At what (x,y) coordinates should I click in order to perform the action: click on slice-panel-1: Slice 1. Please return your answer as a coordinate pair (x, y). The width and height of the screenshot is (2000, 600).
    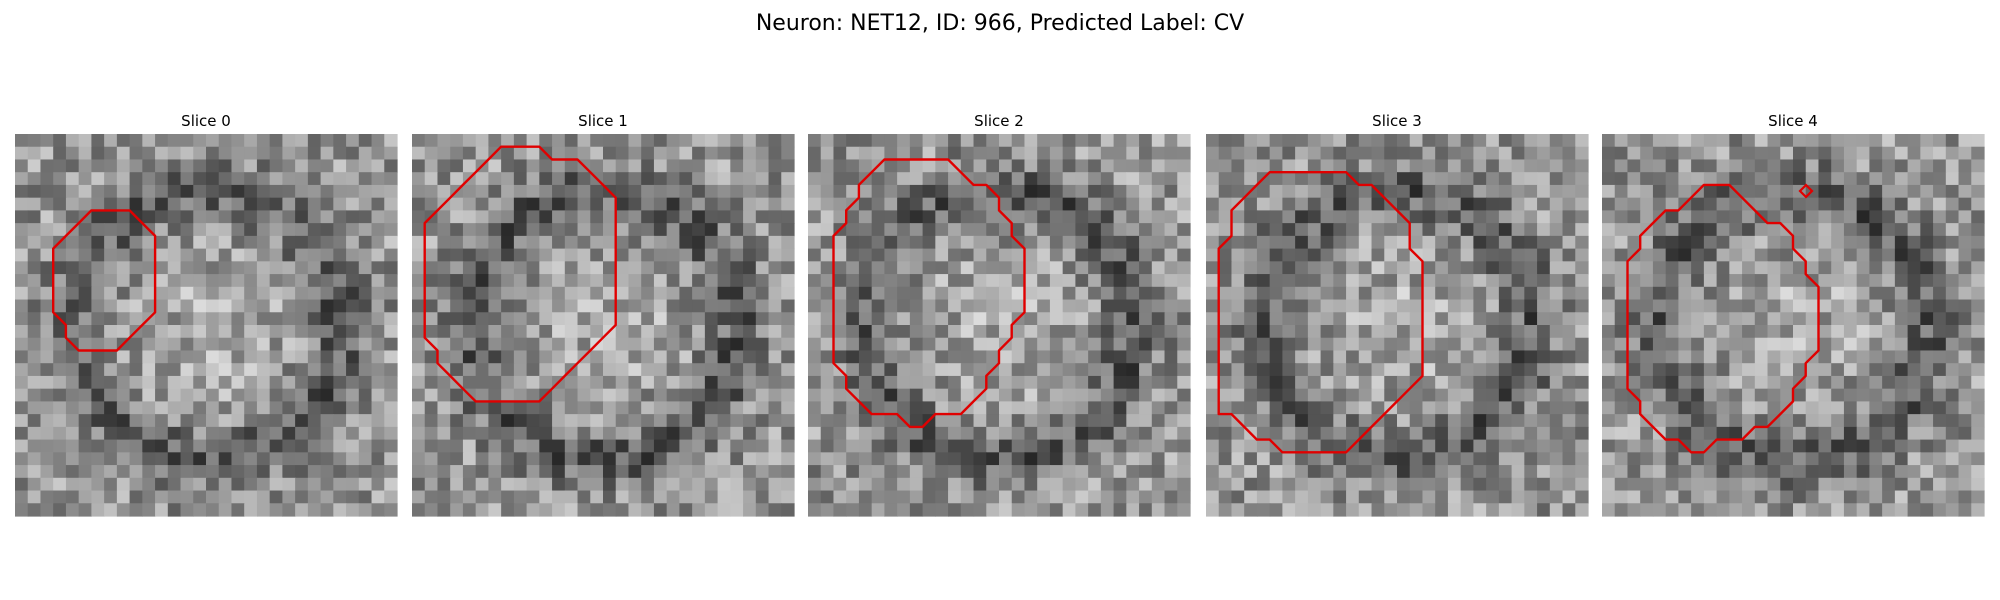
    Looking at the image, I should click on (603, 314).